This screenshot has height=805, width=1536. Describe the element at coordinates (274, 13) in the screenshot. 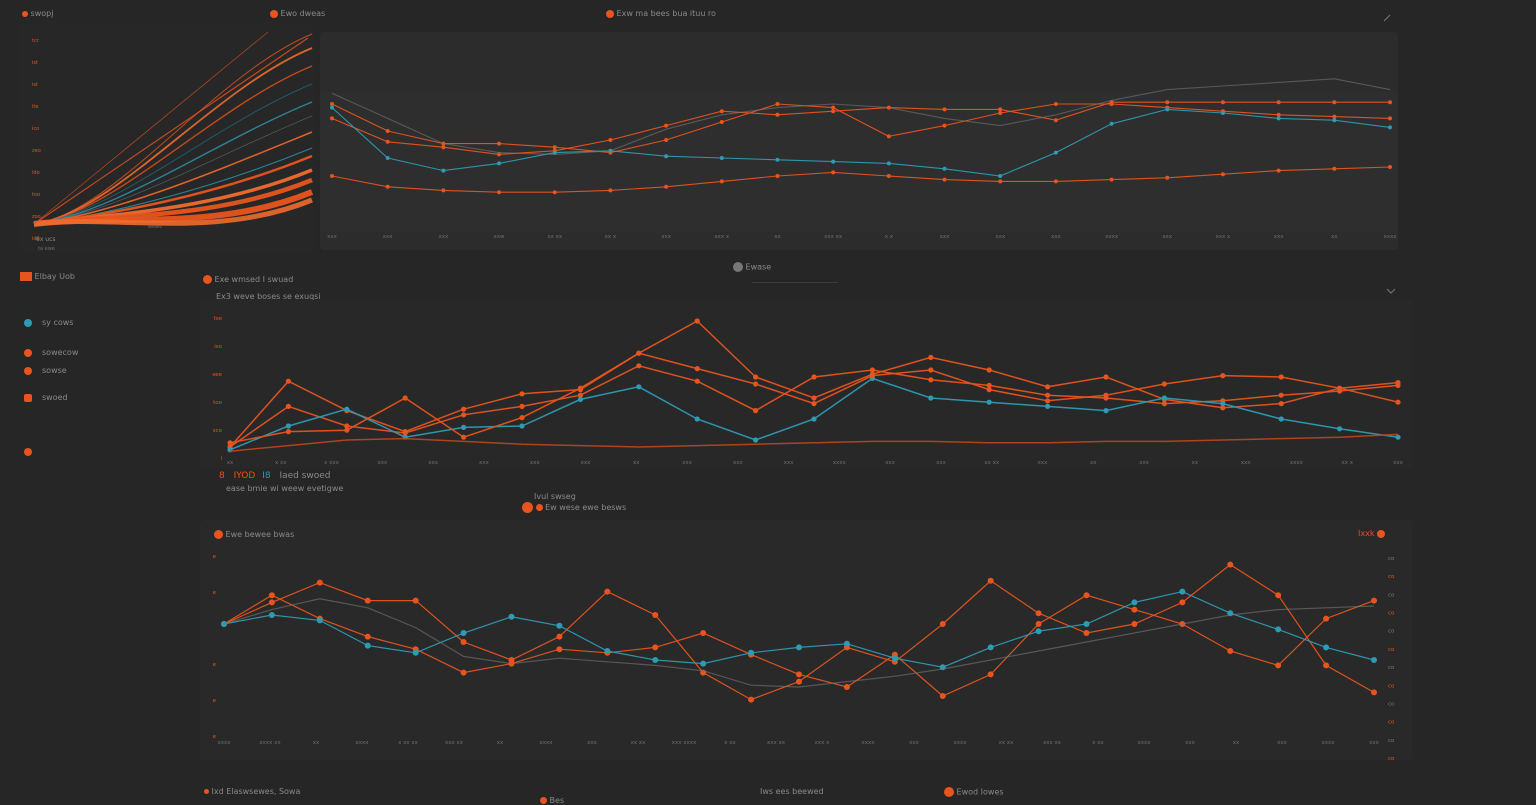

I see `left-tag-dot-icon` at that location.